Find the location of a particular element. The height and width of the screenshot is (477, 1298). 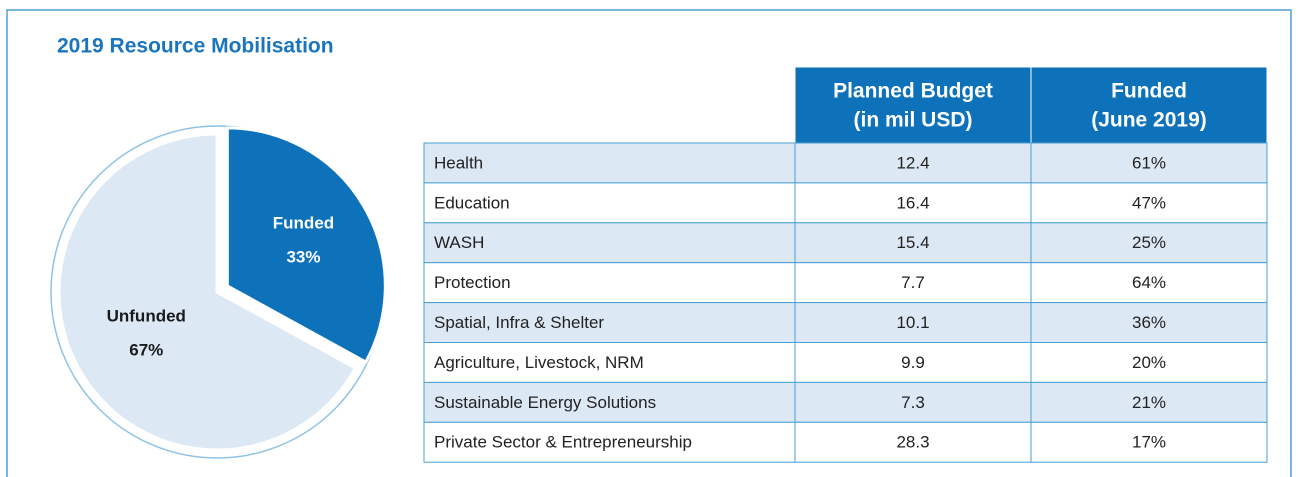

cell-value: 61% is located at coordinates (1149, 162).